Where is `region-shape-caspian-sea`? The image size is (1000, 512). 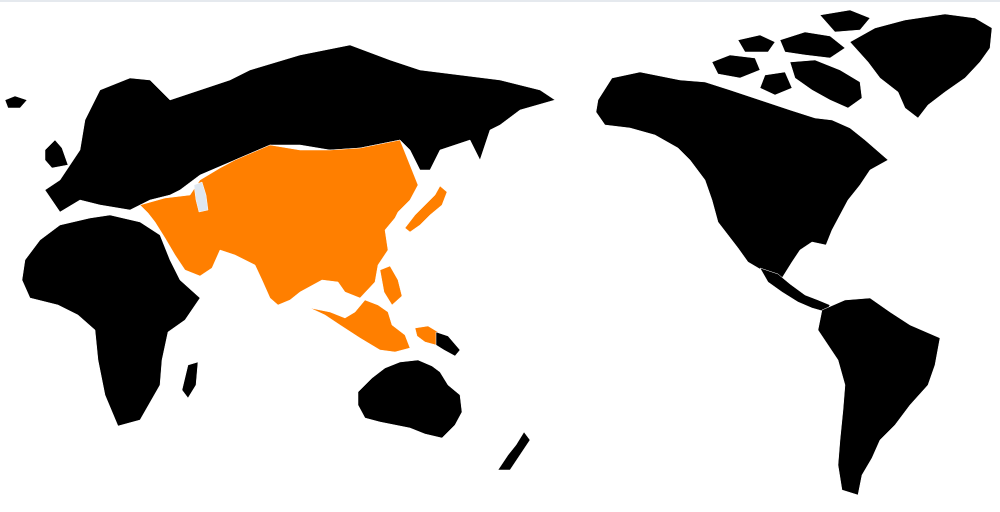 region-shape-caspian-sea is located at coordinates (201, 197).